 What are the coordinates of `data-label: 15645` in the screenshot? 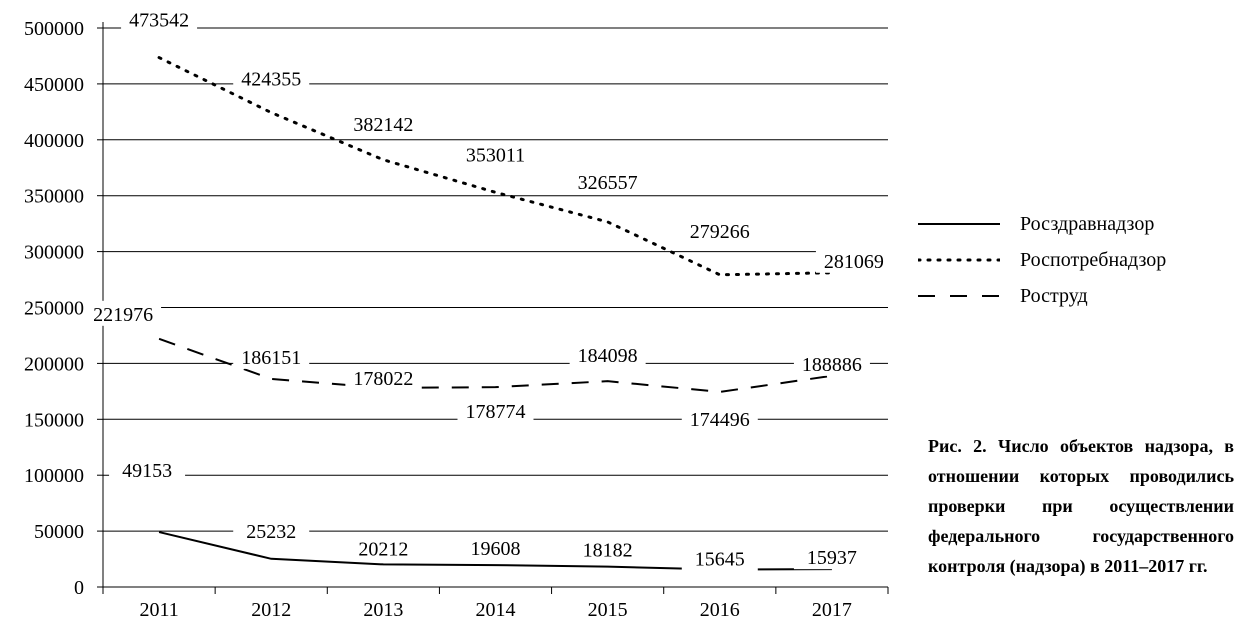 It's located at (720, 560).